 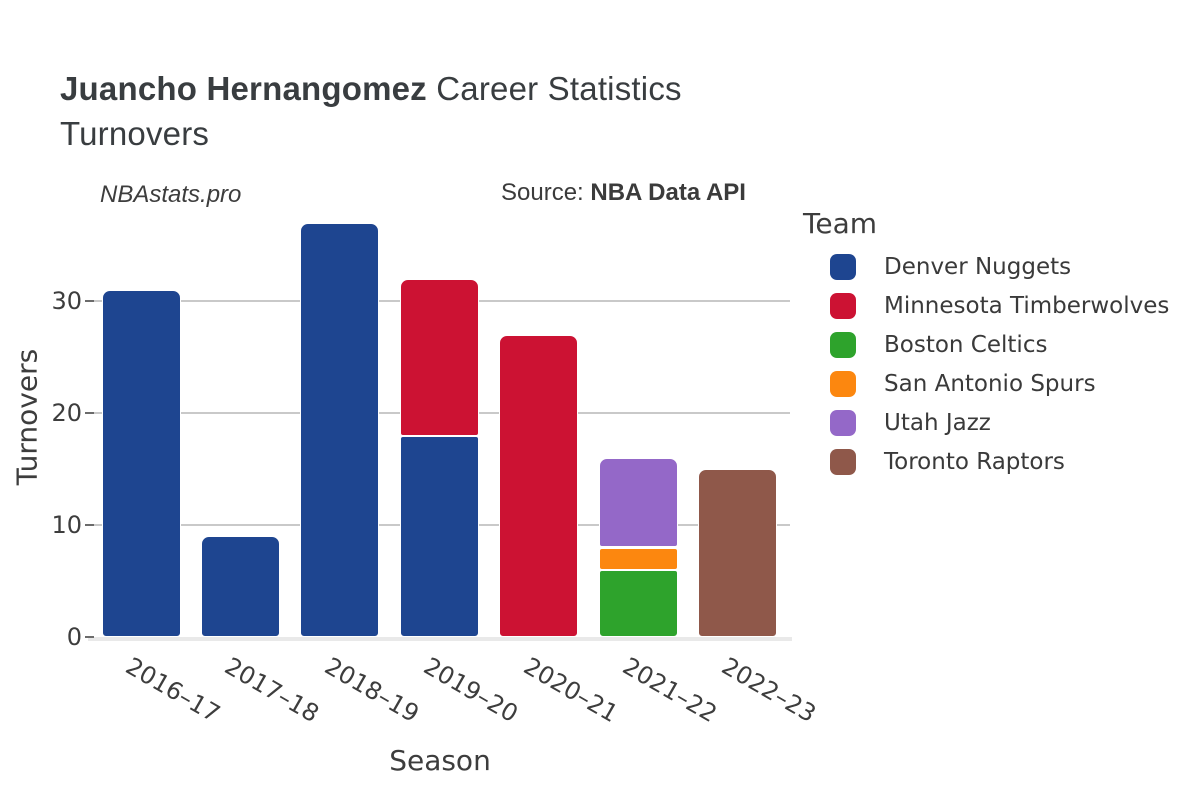 I want to click on legend-label-utah-jazz: Utah Jazz, so click(x=937, y=423).